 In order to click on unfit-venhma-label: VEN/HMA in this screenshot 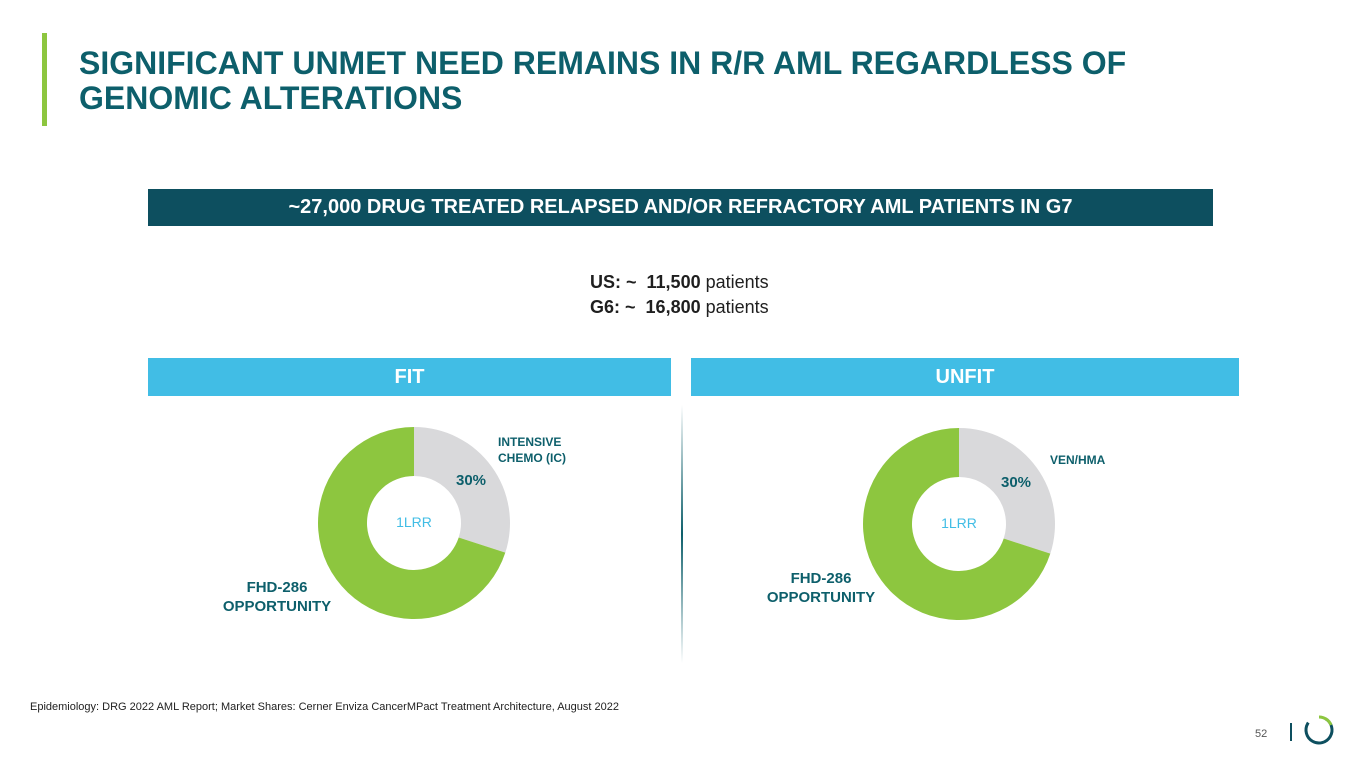, I will do `click(1078, 460)`.